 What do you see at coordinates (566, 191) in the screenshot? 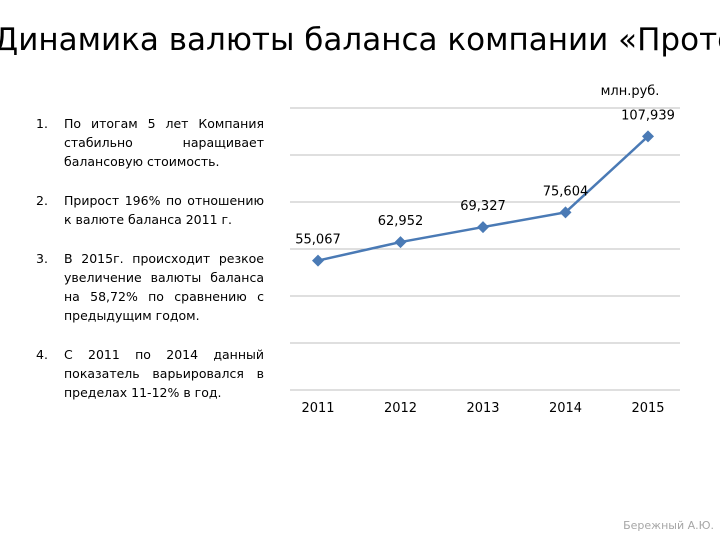
I see `data-label: 75,604` at bounding box center [566, 191].